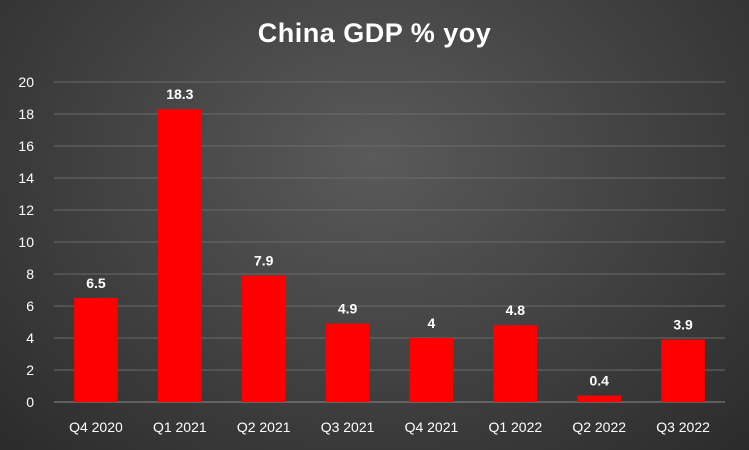 Image resolution: width=749 pixels, height=450 pixels. Describe the element at coordinates (26, 178) in the screenshot. I see `y-tick-label: 14` at that location.